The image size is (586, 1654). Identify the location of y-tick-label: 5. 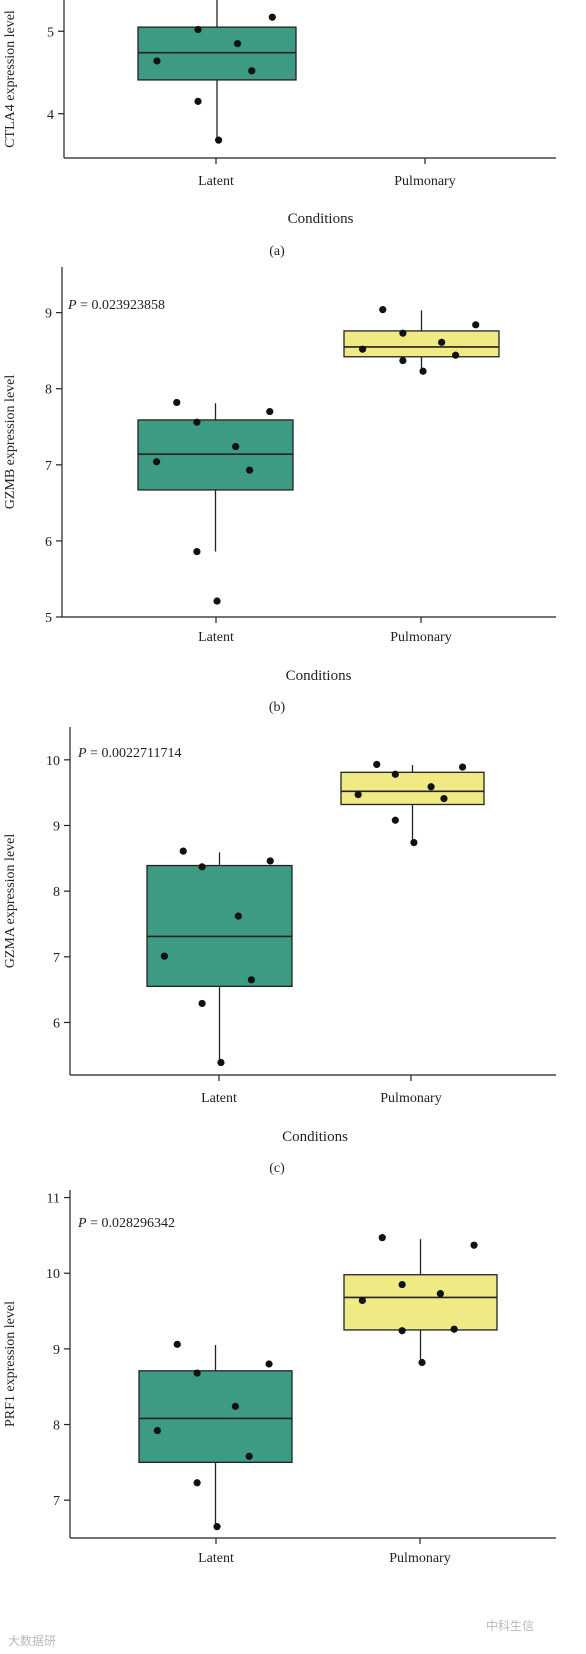
(48, 618).